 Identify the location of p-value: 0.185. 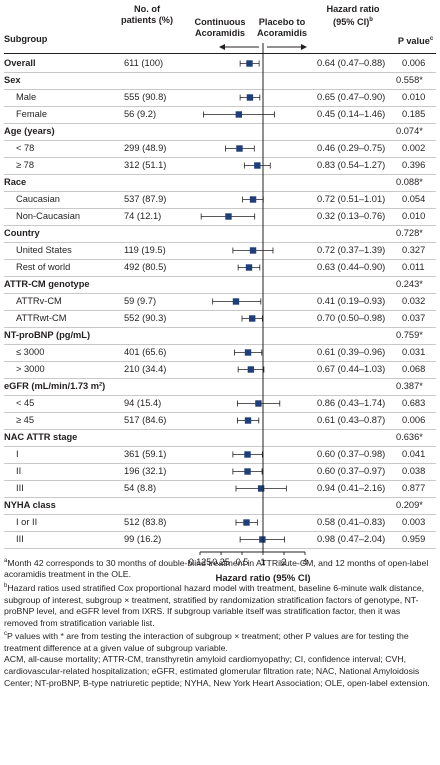
(414, 114).